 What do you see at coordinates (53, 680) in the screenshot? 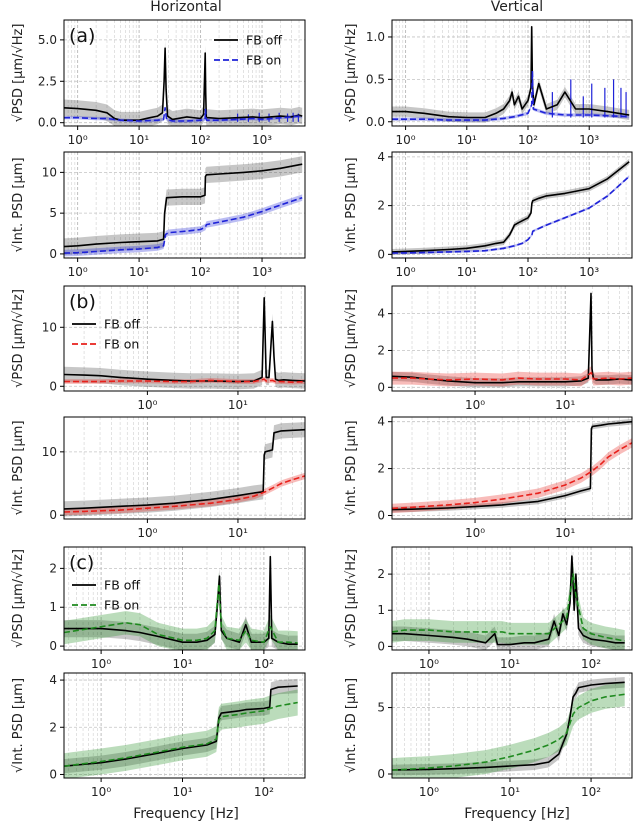
I see `y-tick-label: 4` at bounding box center [53, 680].